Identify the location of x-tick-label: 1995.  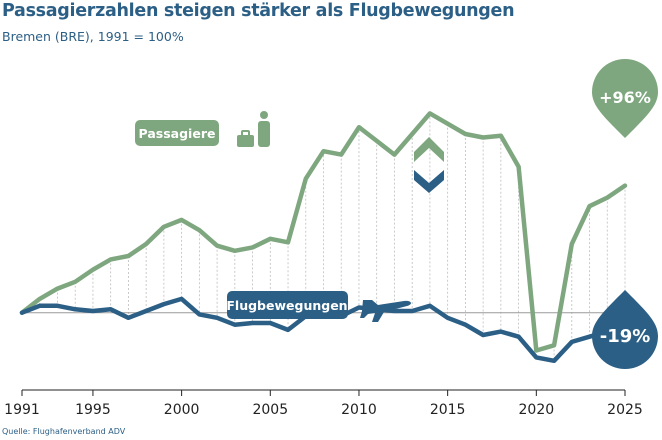
(93, 410).